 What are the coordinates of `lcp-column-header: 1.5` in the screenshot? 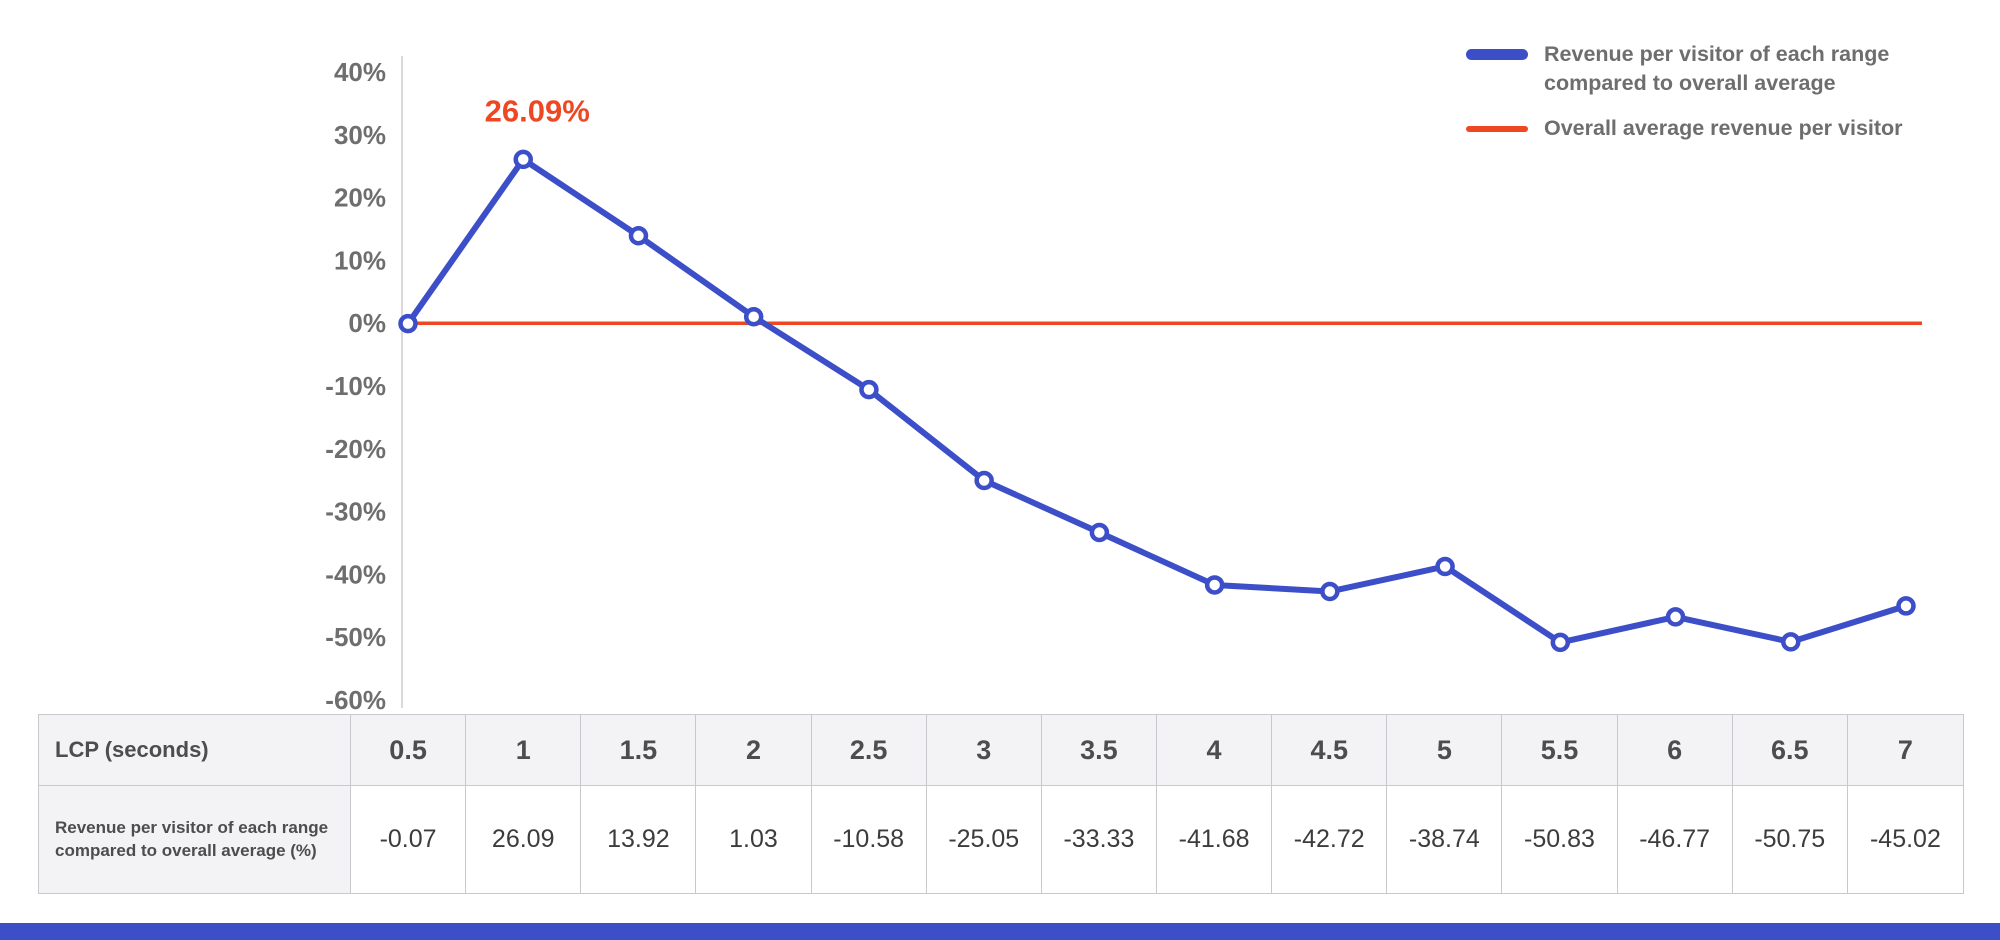 It's located at (639, 750).